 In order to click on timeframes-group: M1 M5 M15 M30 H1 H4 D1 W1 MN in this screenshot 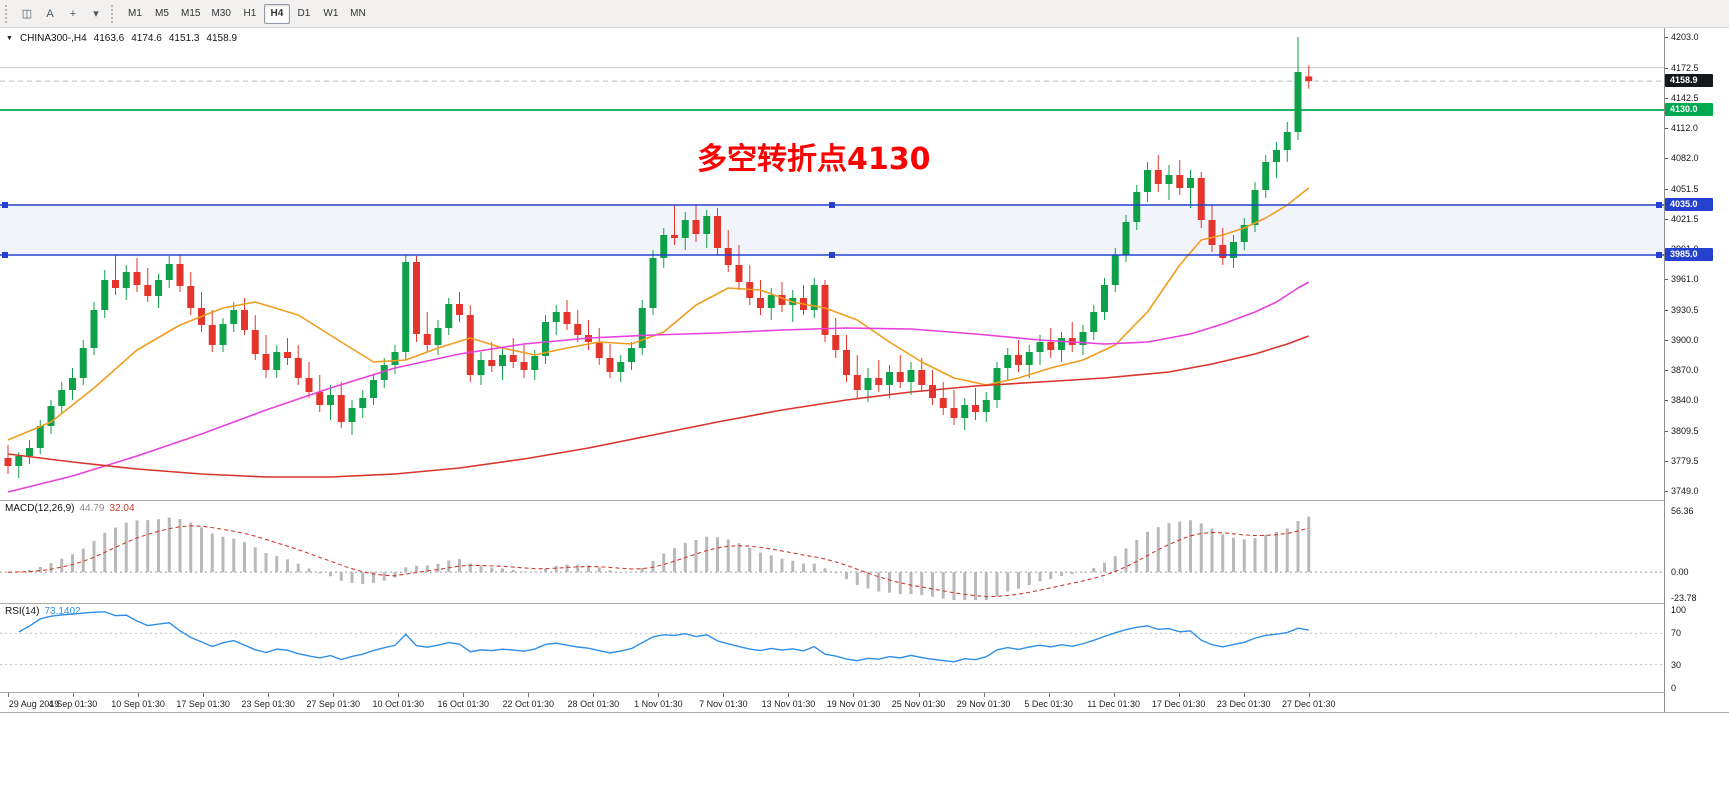, I will do `click(246, 13)`.